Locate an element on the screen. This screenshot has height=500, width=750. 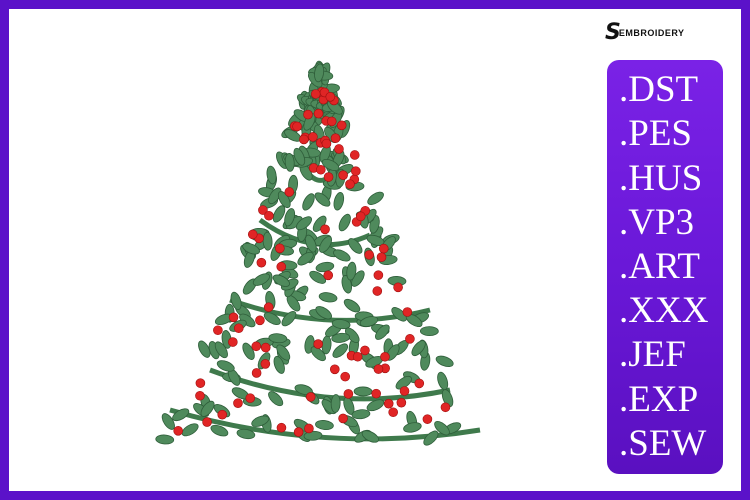
logo-text: EMBROIDERY is located at coordinates (651, 32).